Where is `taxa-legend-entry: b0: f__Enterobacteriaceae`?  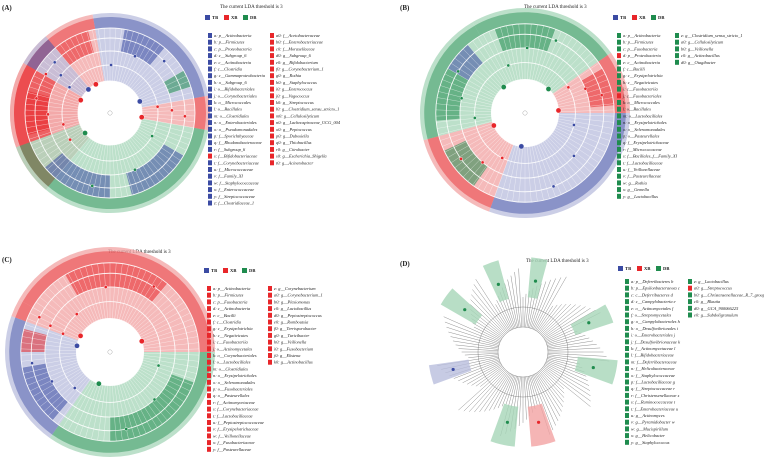
taxa-legend-entry: b0: f__Enterobacteriaceae is located at coordinates (299, 42).